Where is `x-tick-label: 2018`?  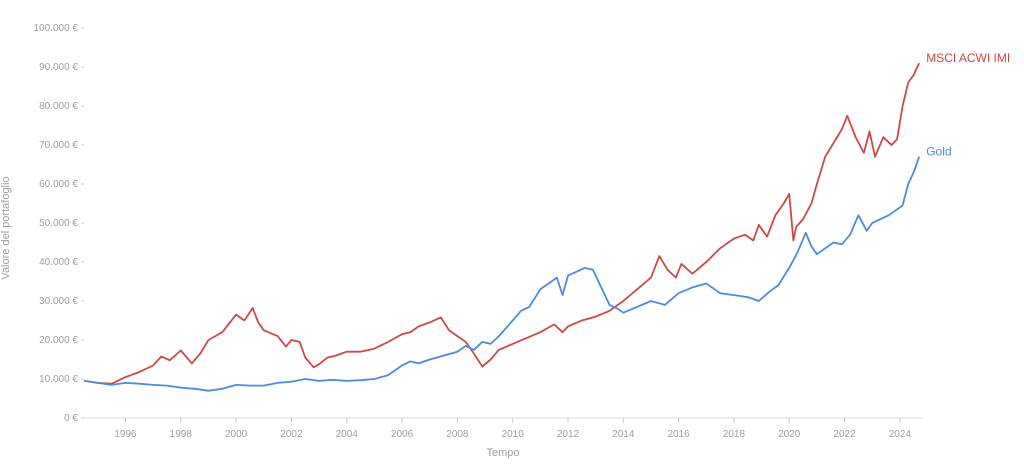
x-tick-label: 2018 is located at coordinates (734, 434).